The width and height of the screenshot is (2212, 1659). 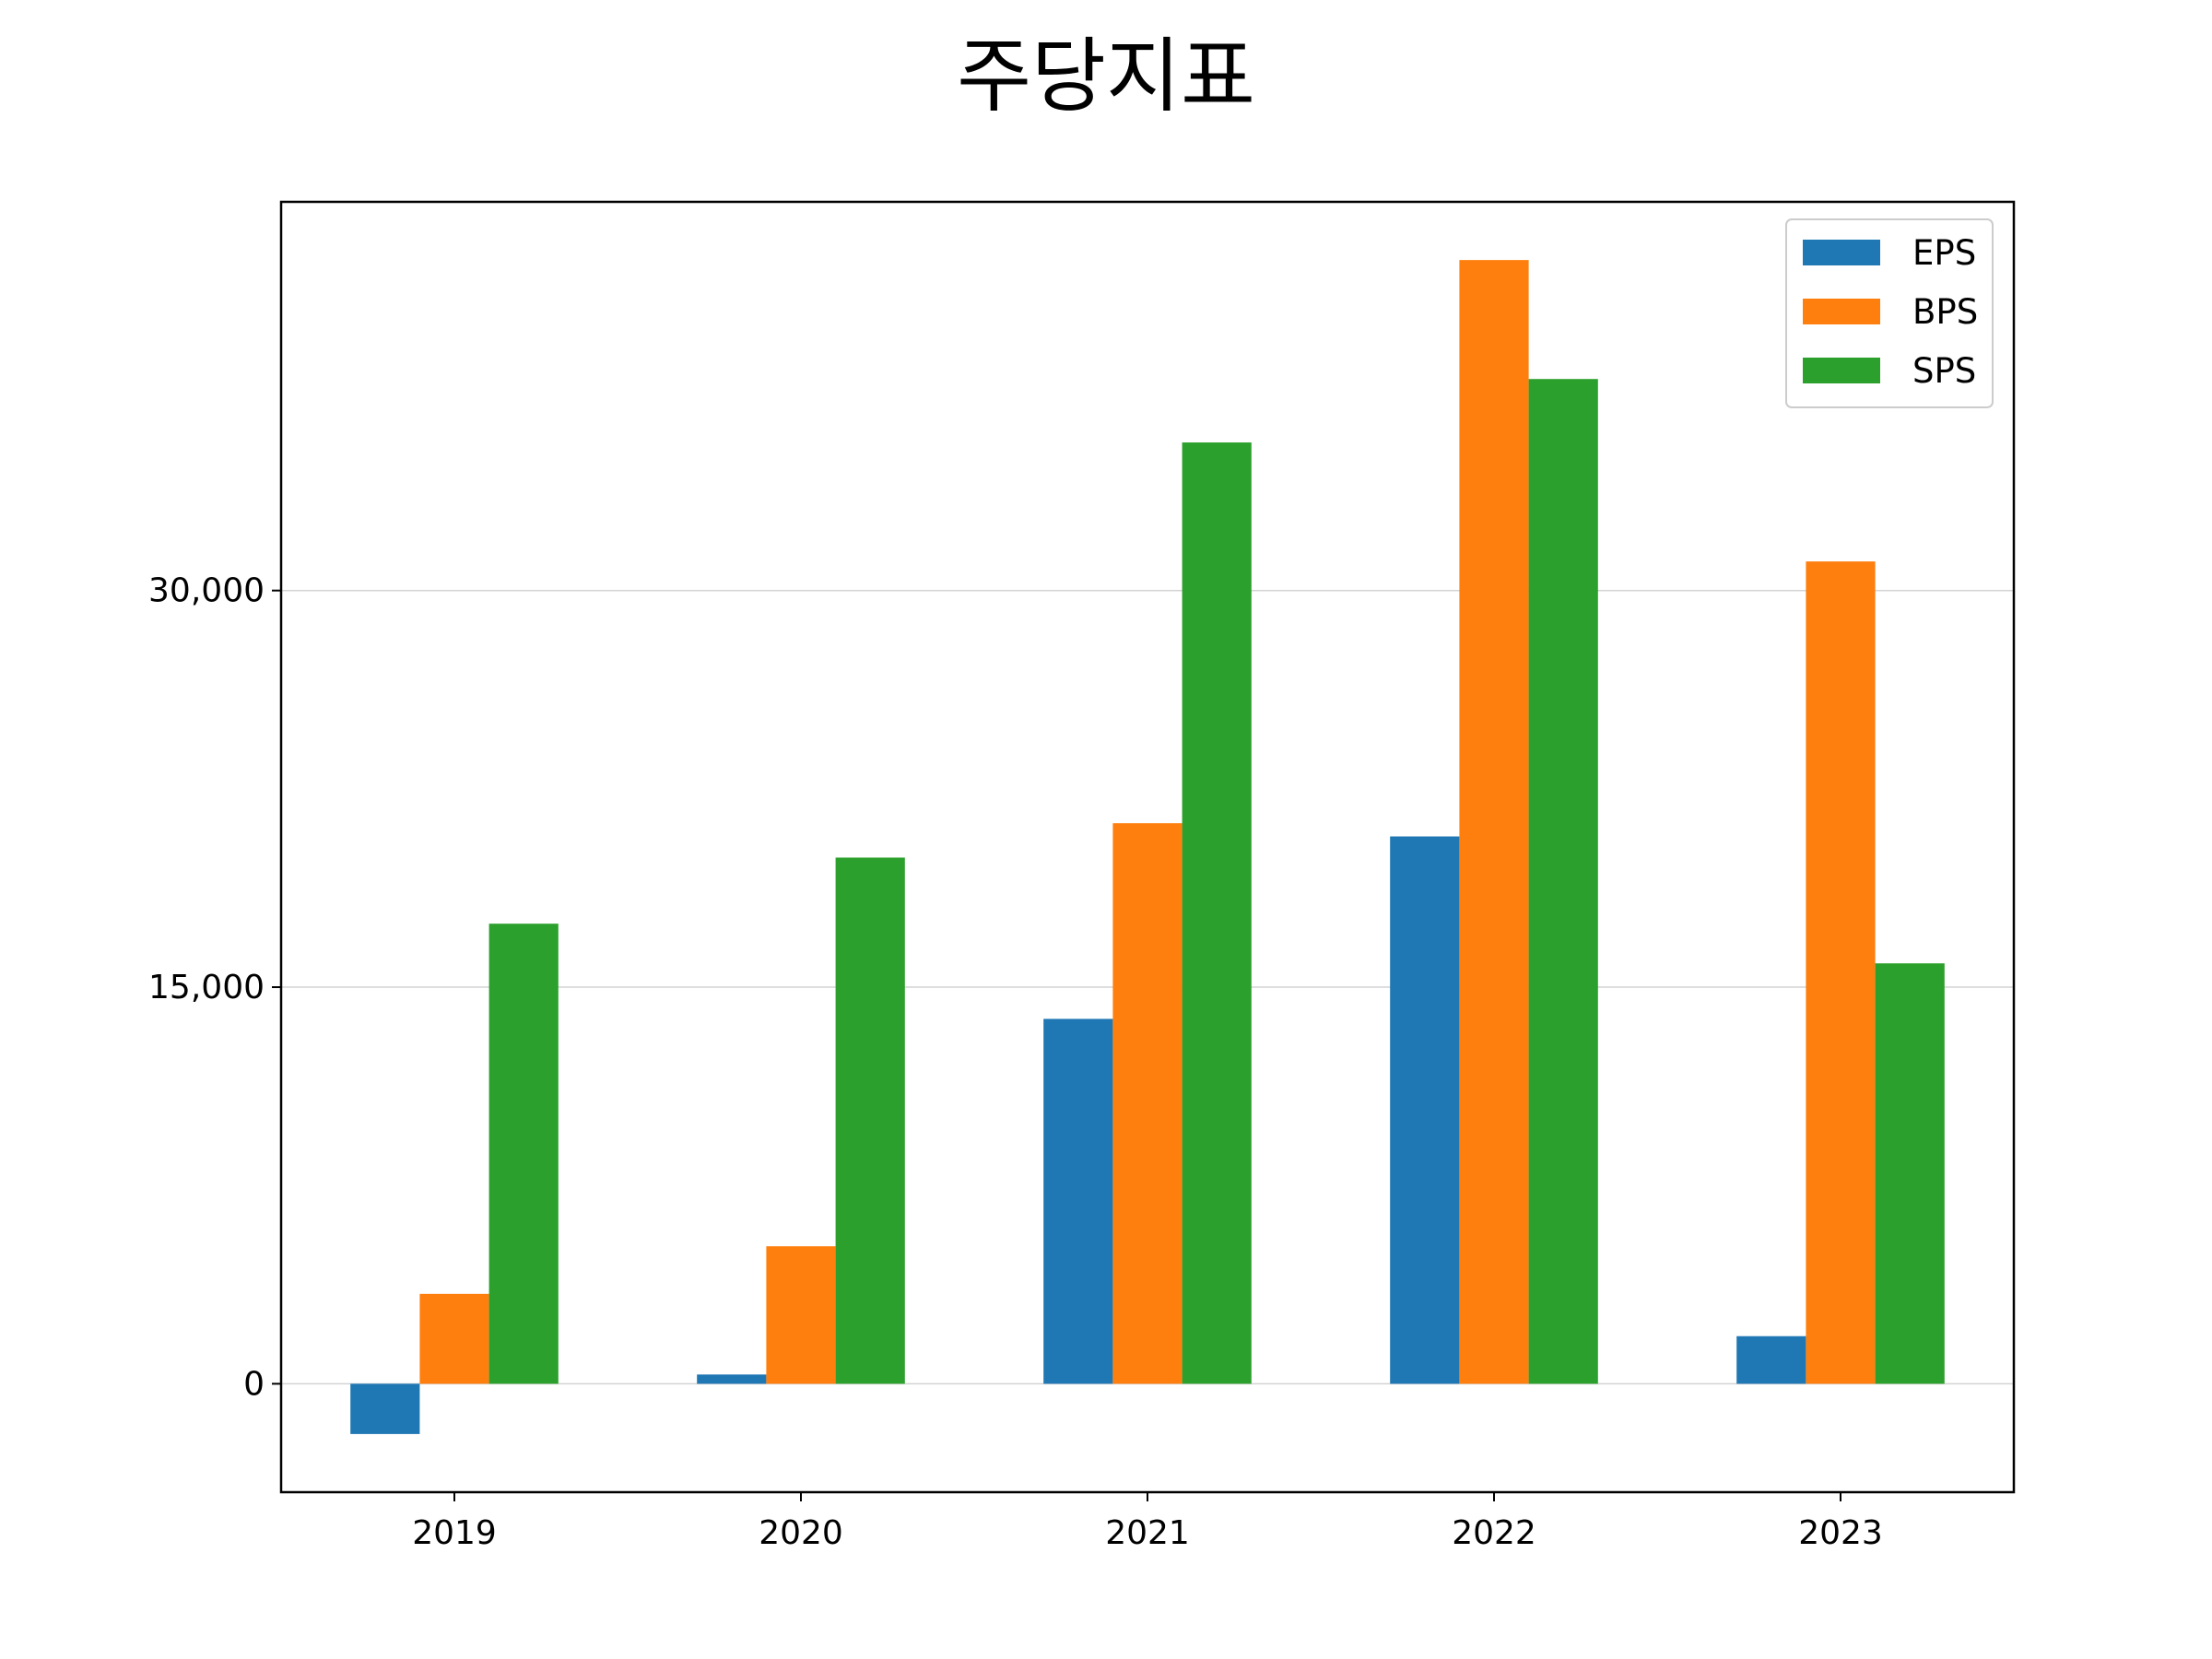 I want to click on bar-bps-2023, so click(x=1841, y=972).